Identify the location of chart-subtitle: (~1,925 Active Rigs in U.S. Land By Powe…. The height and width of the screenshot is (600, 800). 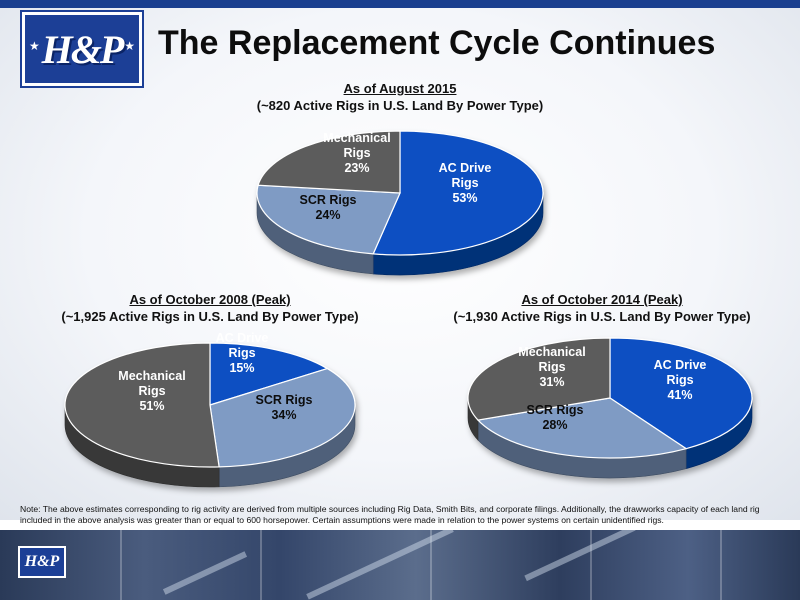
(210, 316).